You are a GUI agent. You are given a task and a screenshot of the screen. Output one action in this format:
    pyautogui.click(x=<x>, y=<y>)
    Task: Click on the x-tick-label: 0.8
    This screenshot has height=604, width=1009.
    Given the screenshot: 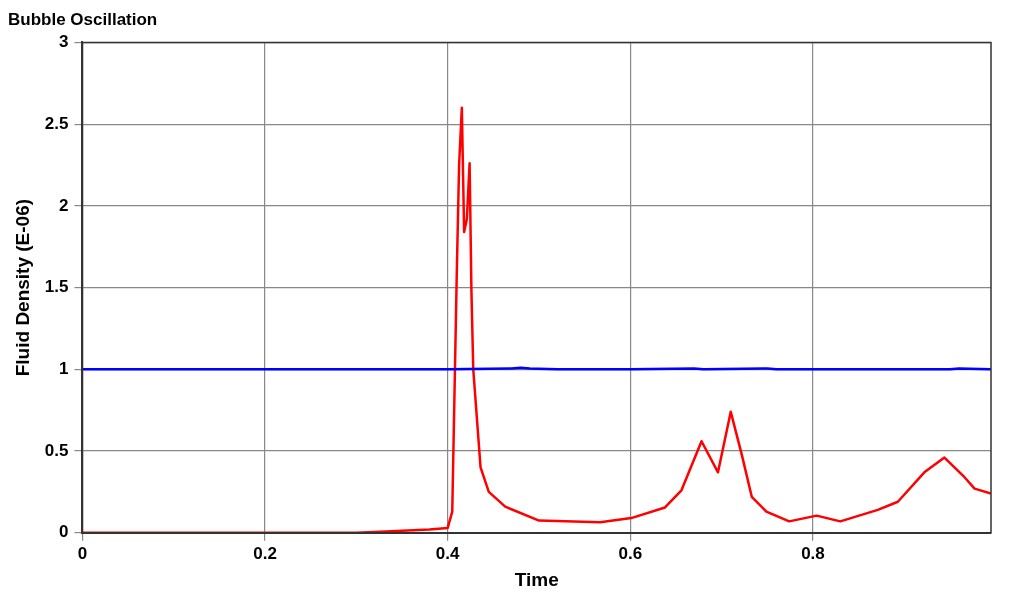 What is the action you would take?
    pyautogui.click(x=813, y=553)
    